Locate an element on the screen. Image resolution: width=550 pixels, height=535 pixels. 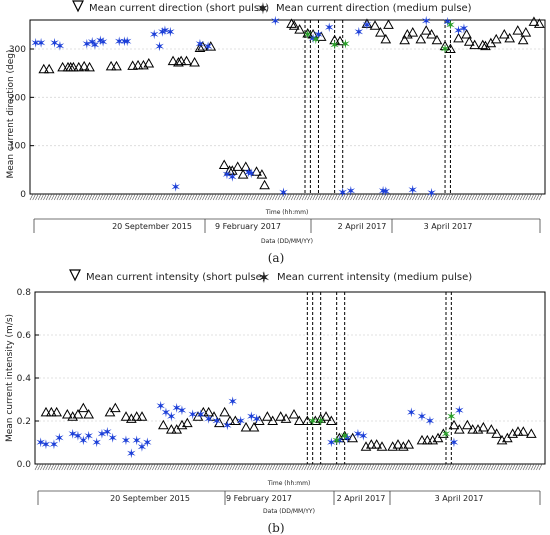
legend-b-star-icon: ✶ is located at coordinates (263, 277).